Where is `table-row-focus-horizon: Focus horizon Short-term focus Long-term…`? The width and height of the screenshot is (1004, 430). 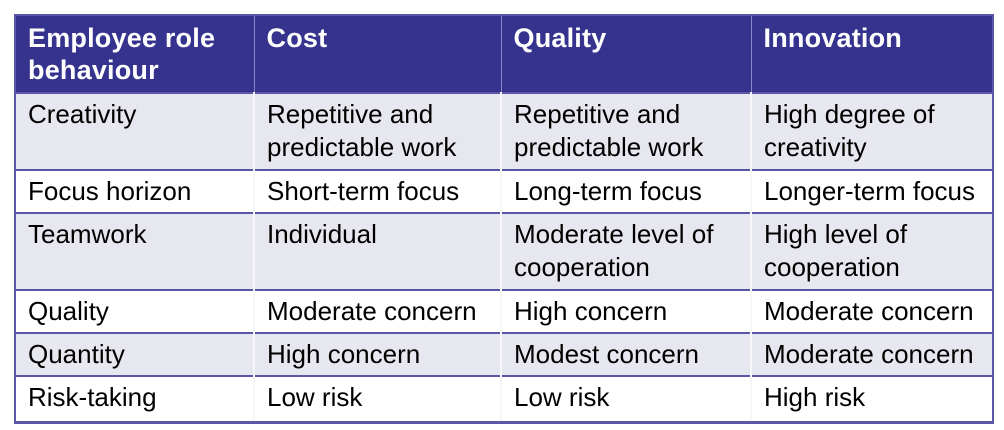 table-row-focus-horizon: Focus horizon Short-term focus Long-term… is located at coordinates (504, 191).